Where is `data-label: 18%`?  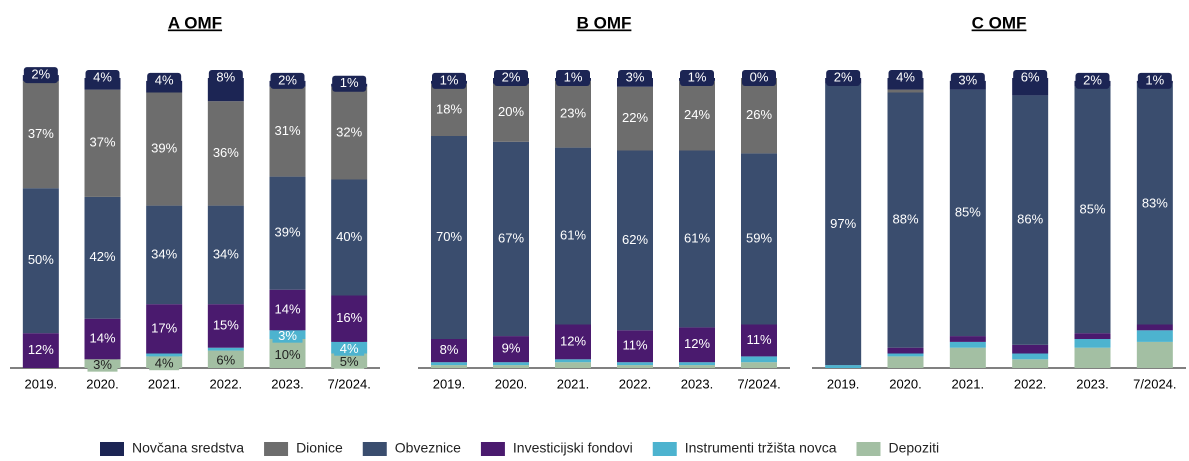 data-label: 18% is located at coordinates (449, 108).